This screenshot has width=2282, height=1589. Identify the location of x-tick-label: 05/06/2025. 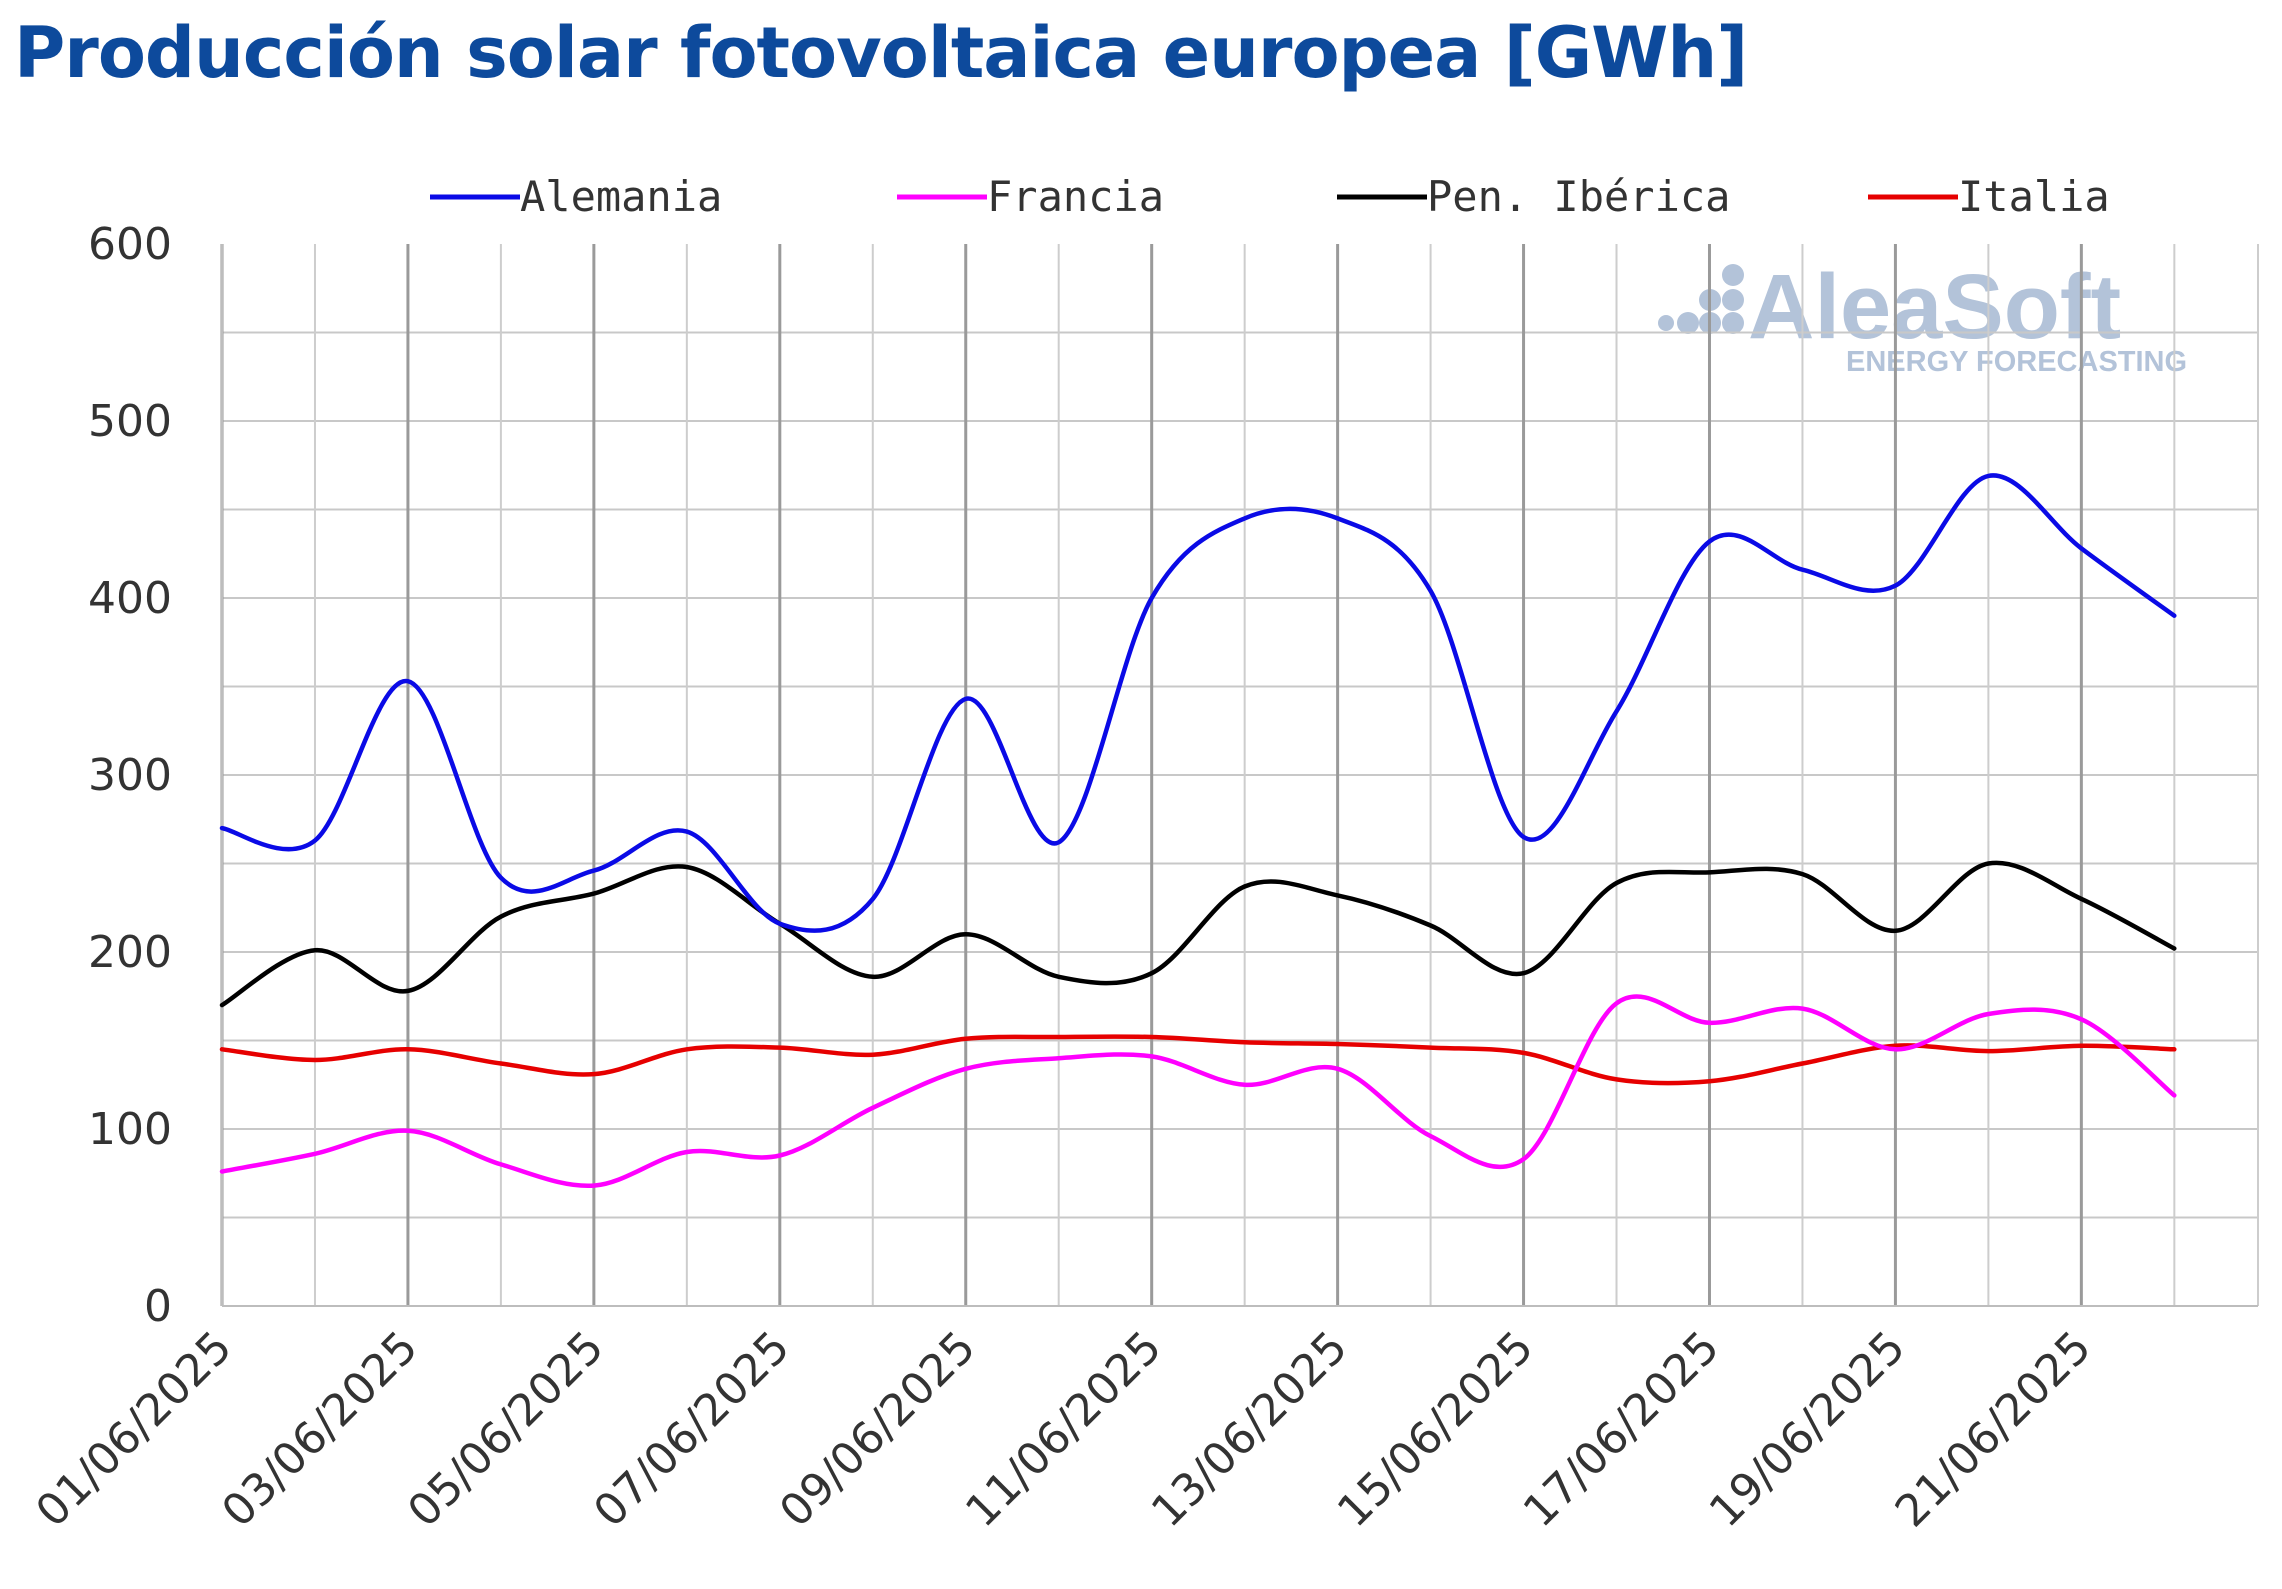
(505, 1429).